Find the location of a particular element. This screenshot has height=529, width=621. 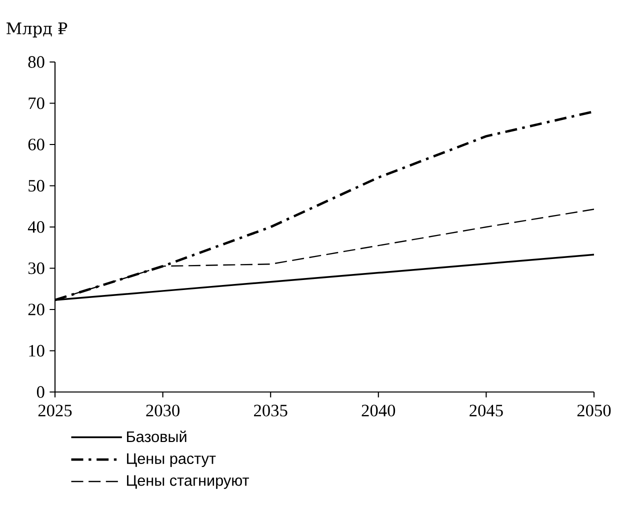

y-tick-label: 0 is located at coordinates (40, 392).